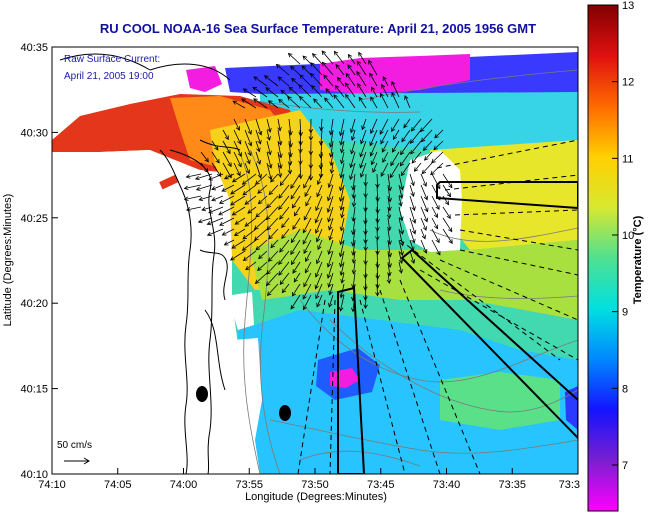 The height and width of the screenshot is (515, 651). Describe the element at coordinates (202, 394) in the screenshot. I see `mooring-marker` at that location.